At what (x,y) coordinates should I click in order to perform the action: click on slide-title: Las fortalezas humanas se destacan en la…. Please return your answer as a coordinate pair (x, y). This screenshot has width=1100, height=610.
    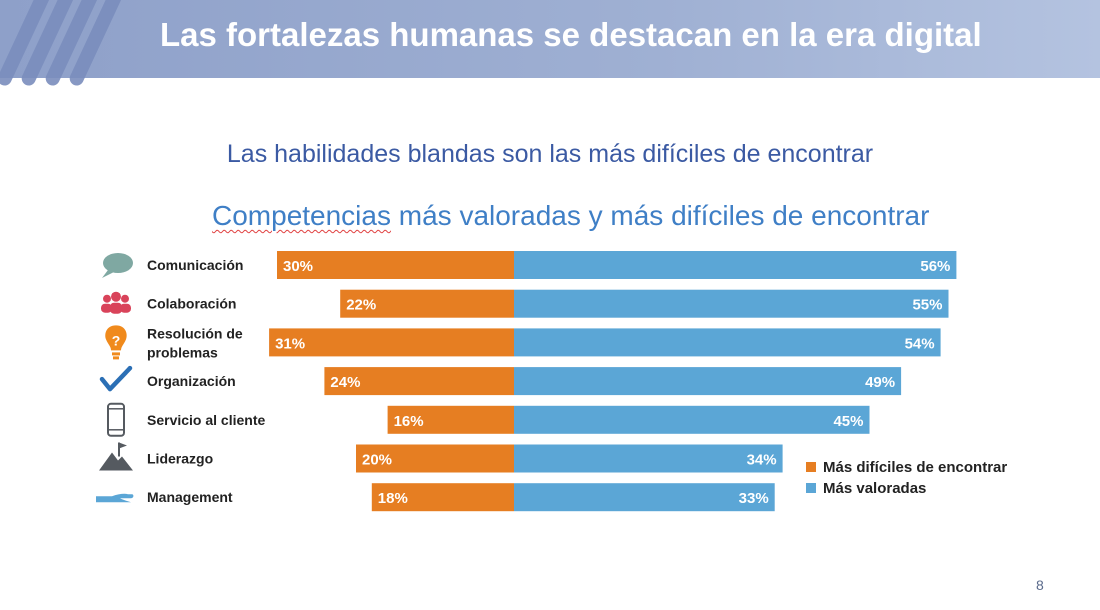
    Looking at the image, I should click on (571, 34).